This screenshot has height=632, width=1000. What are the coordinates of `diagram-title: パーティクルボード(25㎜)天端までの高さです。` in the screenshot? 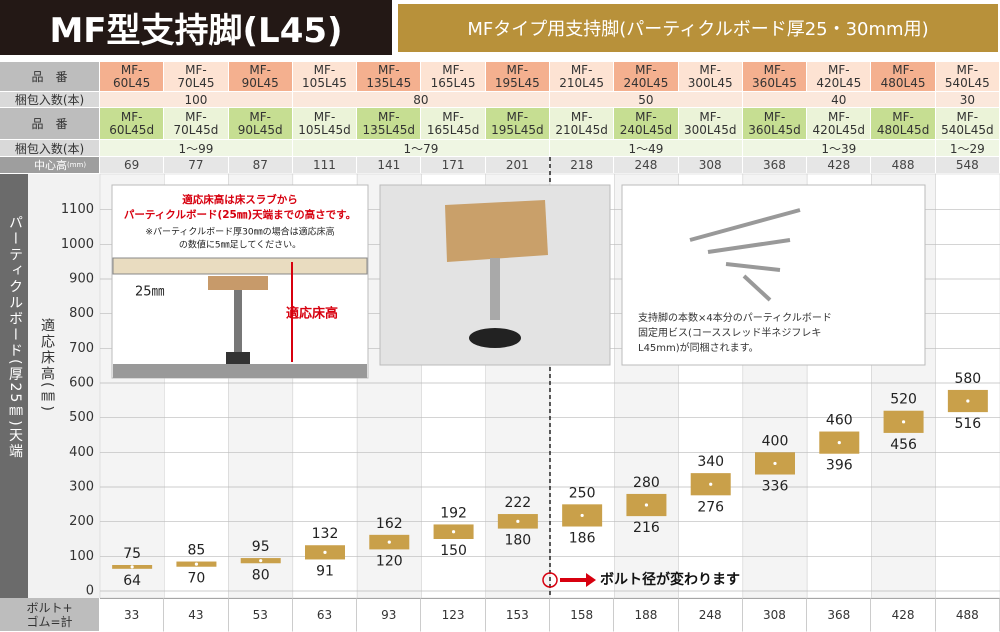 It's located at (240, 214).